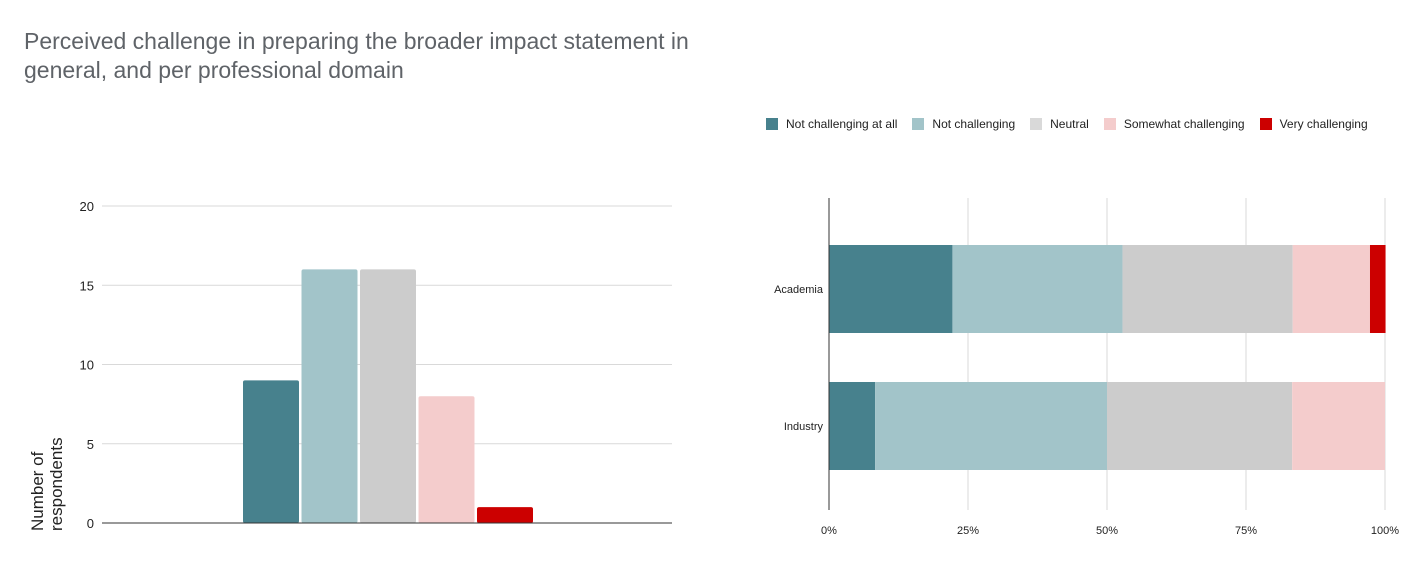  What do you see at coordinates (90, 523) in the screenshot?
I see `y-tick-label: 0` at bounding box center [90, 523].